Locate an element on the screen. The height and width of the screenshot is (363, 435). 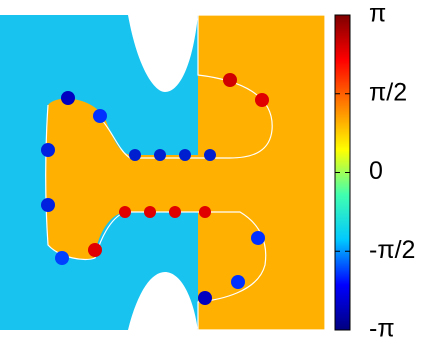
colorbar-tick-label: π/2 is located at coordinates (388, 92).